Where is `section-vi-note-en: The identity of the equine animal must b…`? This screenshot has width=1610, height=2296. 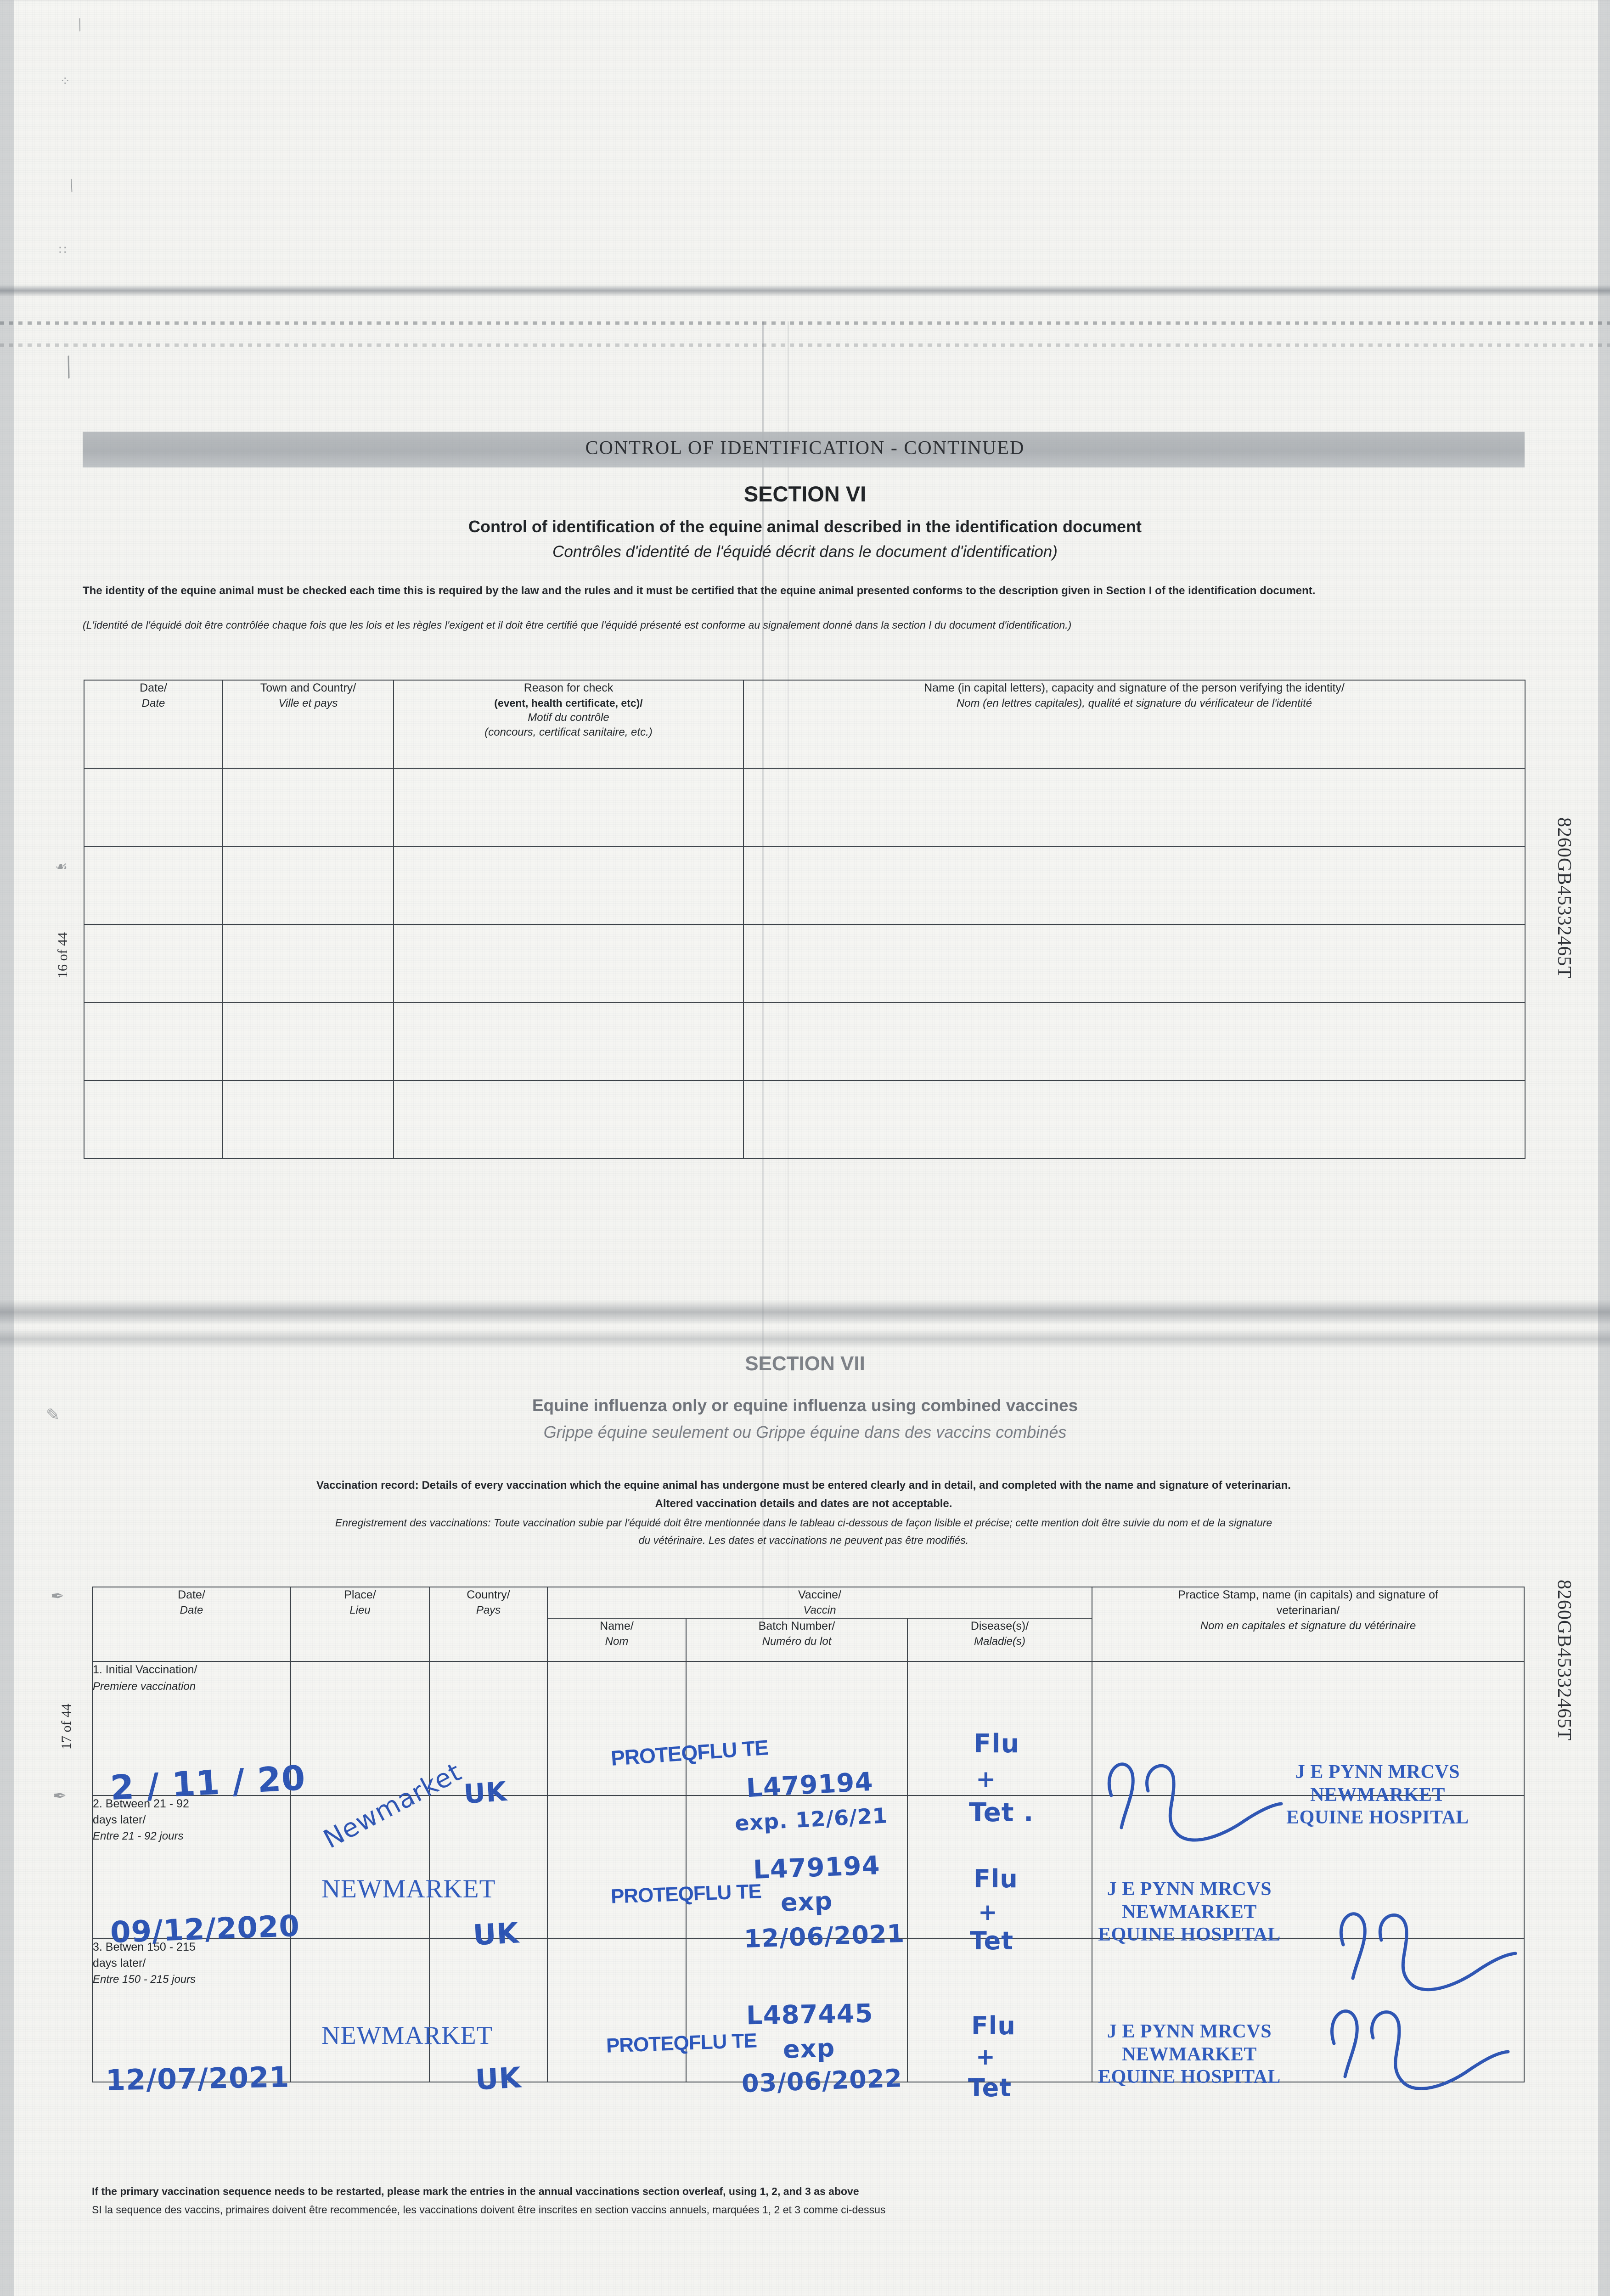
section-vi-note-en: The identity of the equine animal must b… is located at coordinates (700, 591).